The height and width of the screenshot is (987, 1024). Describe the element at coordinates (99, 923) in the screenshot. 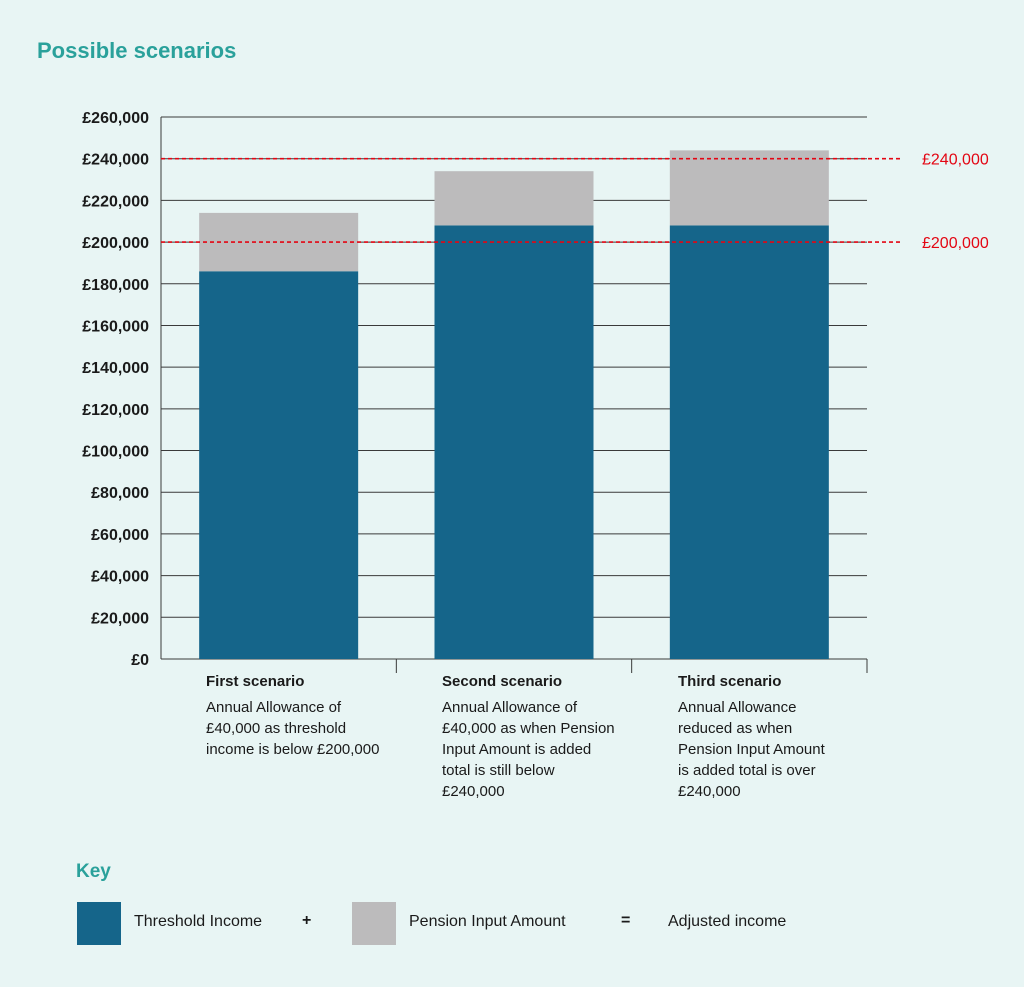

I see `legend-swatch-threshold-income` at that location.